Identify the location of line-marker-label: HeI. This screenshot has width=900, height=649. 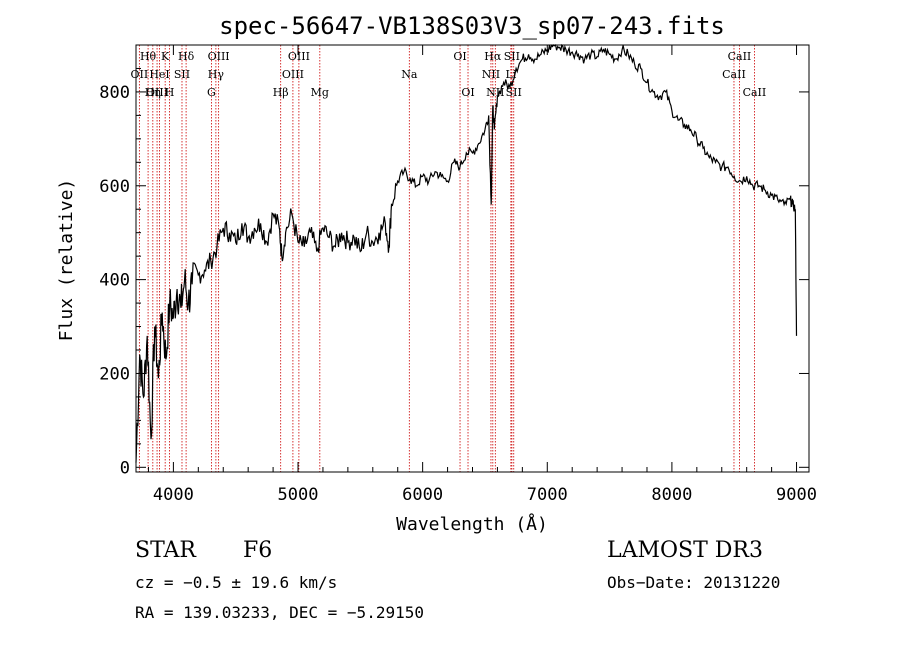
(159, 74).